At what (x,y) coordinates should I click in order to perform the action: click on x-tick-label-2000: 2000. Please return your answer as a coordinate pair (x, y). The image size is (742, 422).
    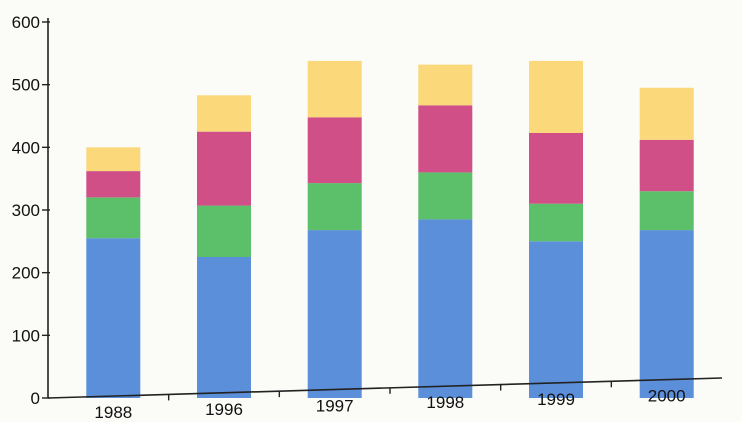
    Looking at the image, I should click on (667, 396).